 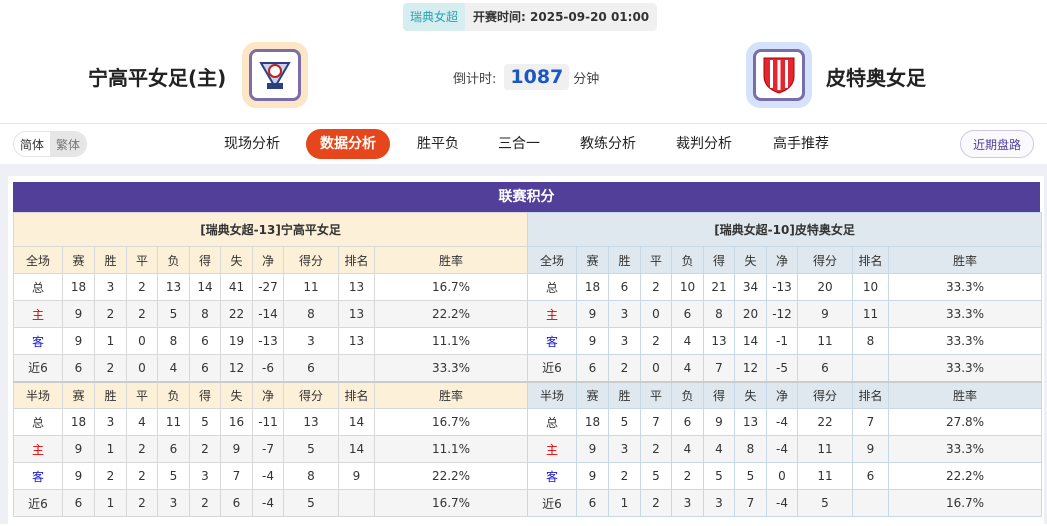 I want to click on divider, so click(x=523, y=169).